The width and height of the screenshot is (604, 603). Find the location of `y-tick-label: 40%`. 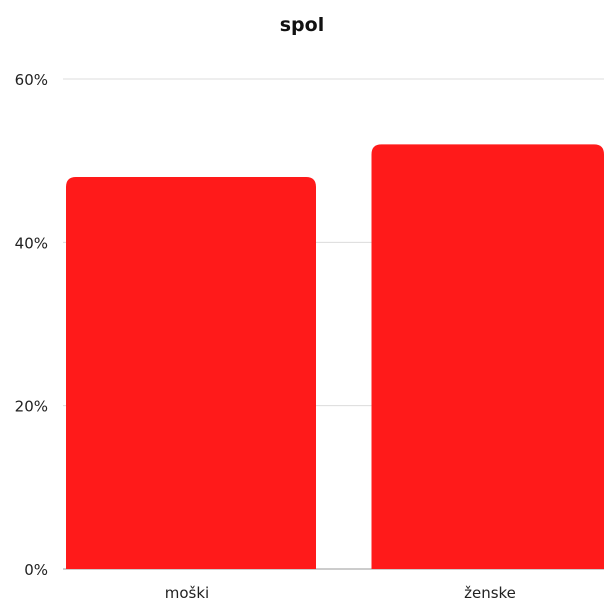

y-tick-label: 40% is located at coordinates (31, 243).